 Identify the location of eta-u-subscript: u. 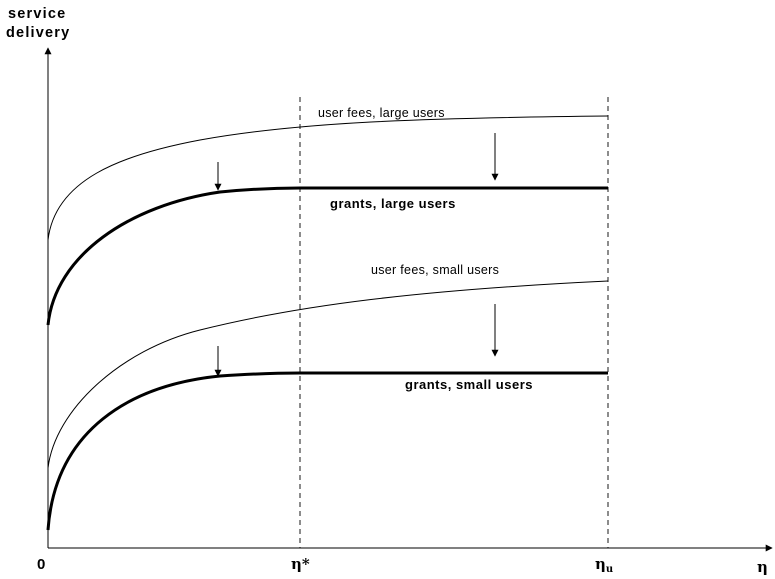
(609, 569).